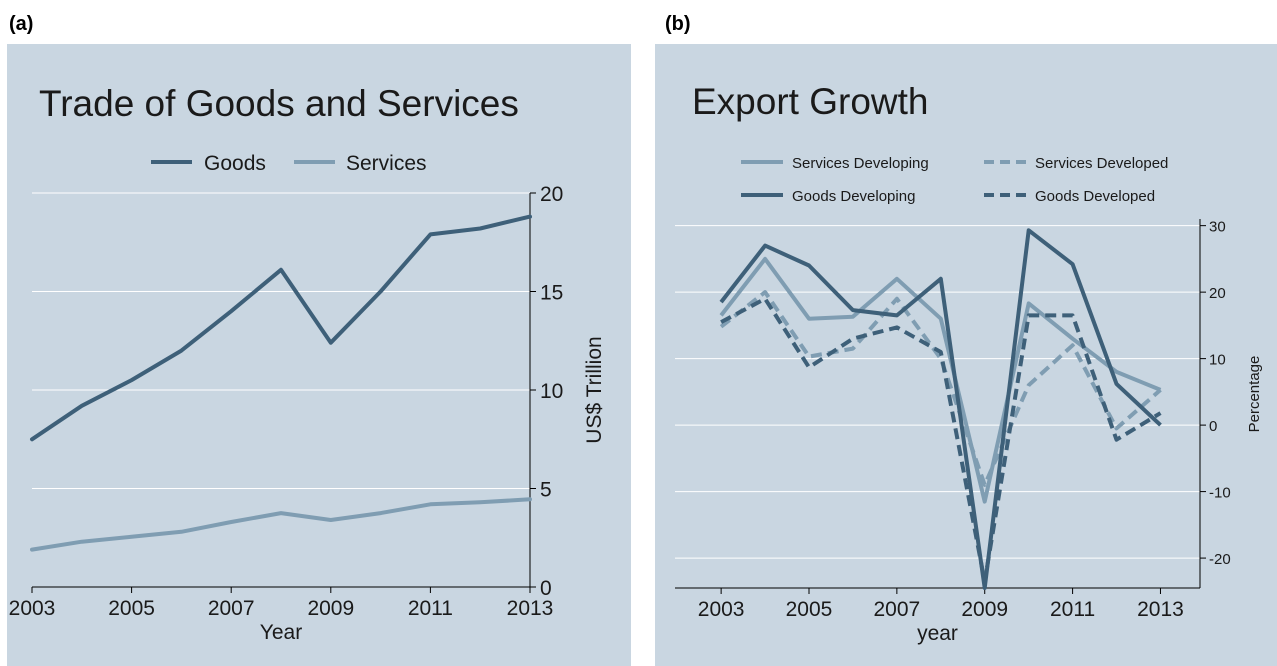 The image size is (1277, 666). Describe the element at coordinates (810, 101) in the screenshot. I see `chart-title: Export Growth` at that location.